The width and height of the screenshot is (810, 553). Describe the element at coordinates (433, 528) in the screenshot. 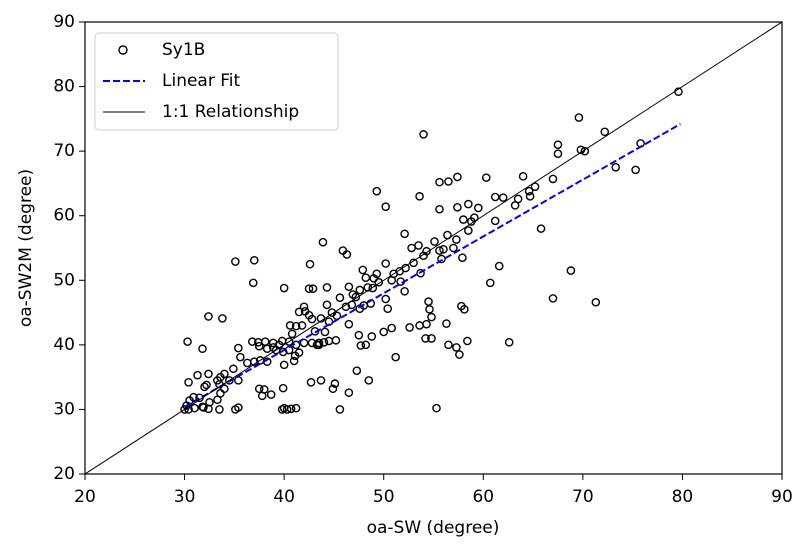

I see `x-axis-label: oa-SW (degree)` at that location.